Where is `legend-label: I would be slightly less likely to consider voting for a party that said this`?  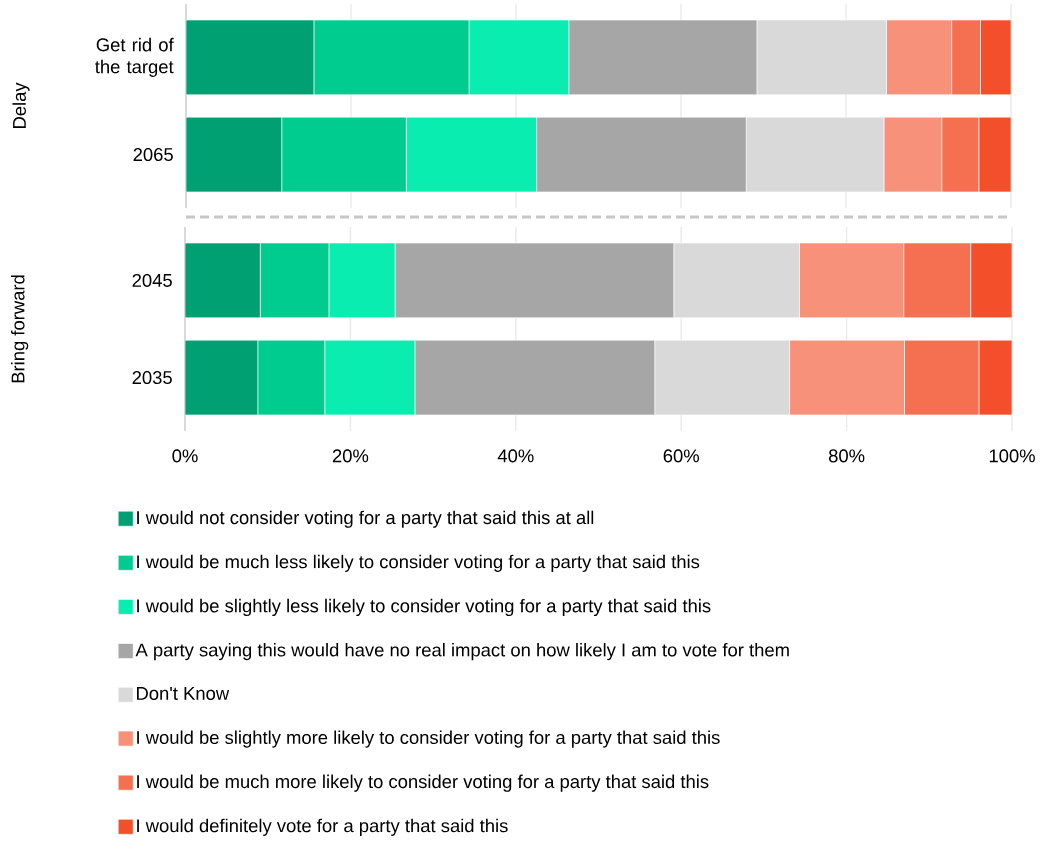 legend-label: I would be slightly less likely to consider voting for a party that said this is located at coordinates (424, 607).